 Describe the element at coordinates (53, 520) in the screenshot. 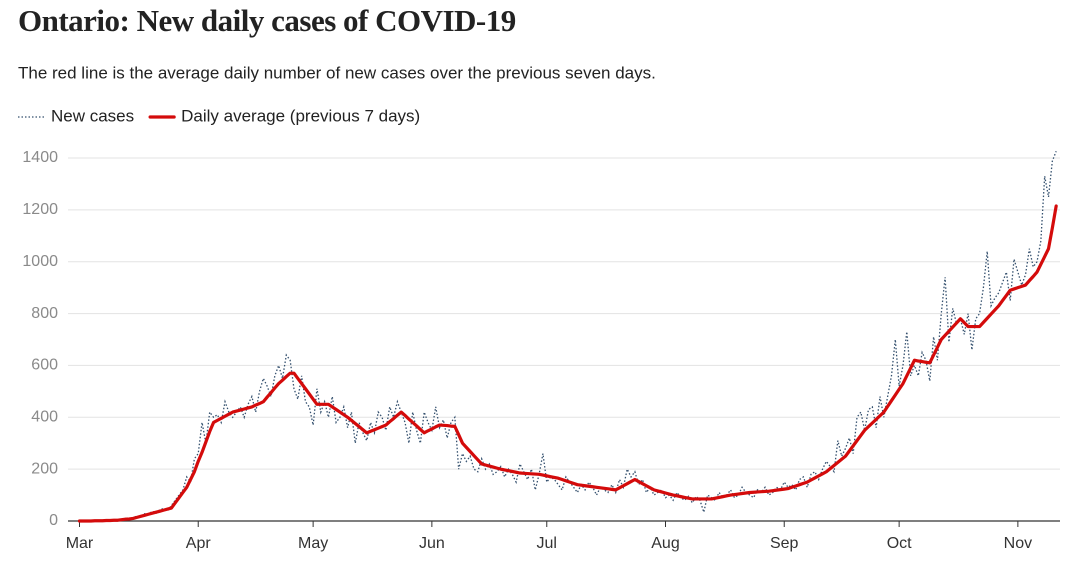

I see `y-tick-label: 0` at that location.